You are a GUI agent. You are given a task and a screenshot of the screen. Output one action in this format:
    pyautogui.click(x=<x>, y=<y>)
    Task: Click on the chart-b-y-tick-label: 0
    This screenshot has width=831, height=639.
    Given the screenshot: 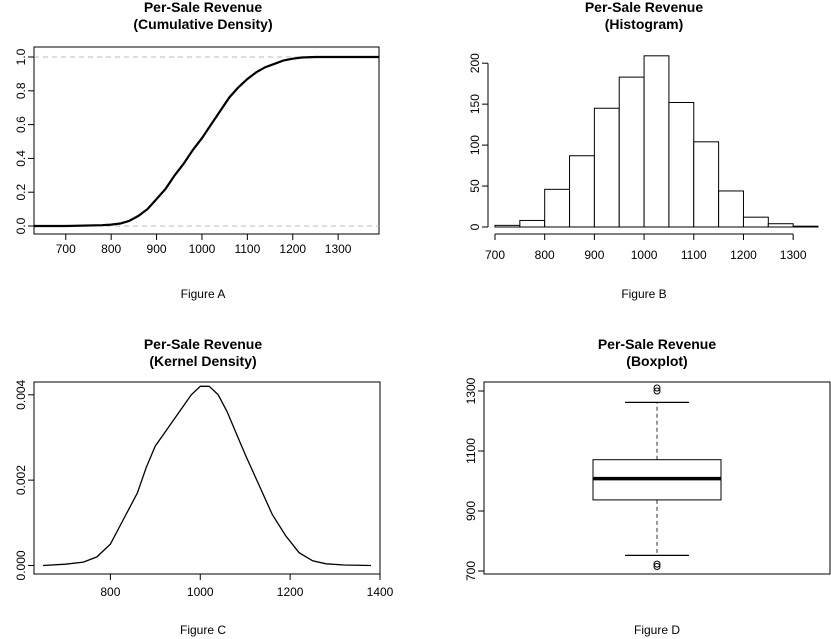 What is the action you would take?
    pyautogui.click(x=475, y=226)
    